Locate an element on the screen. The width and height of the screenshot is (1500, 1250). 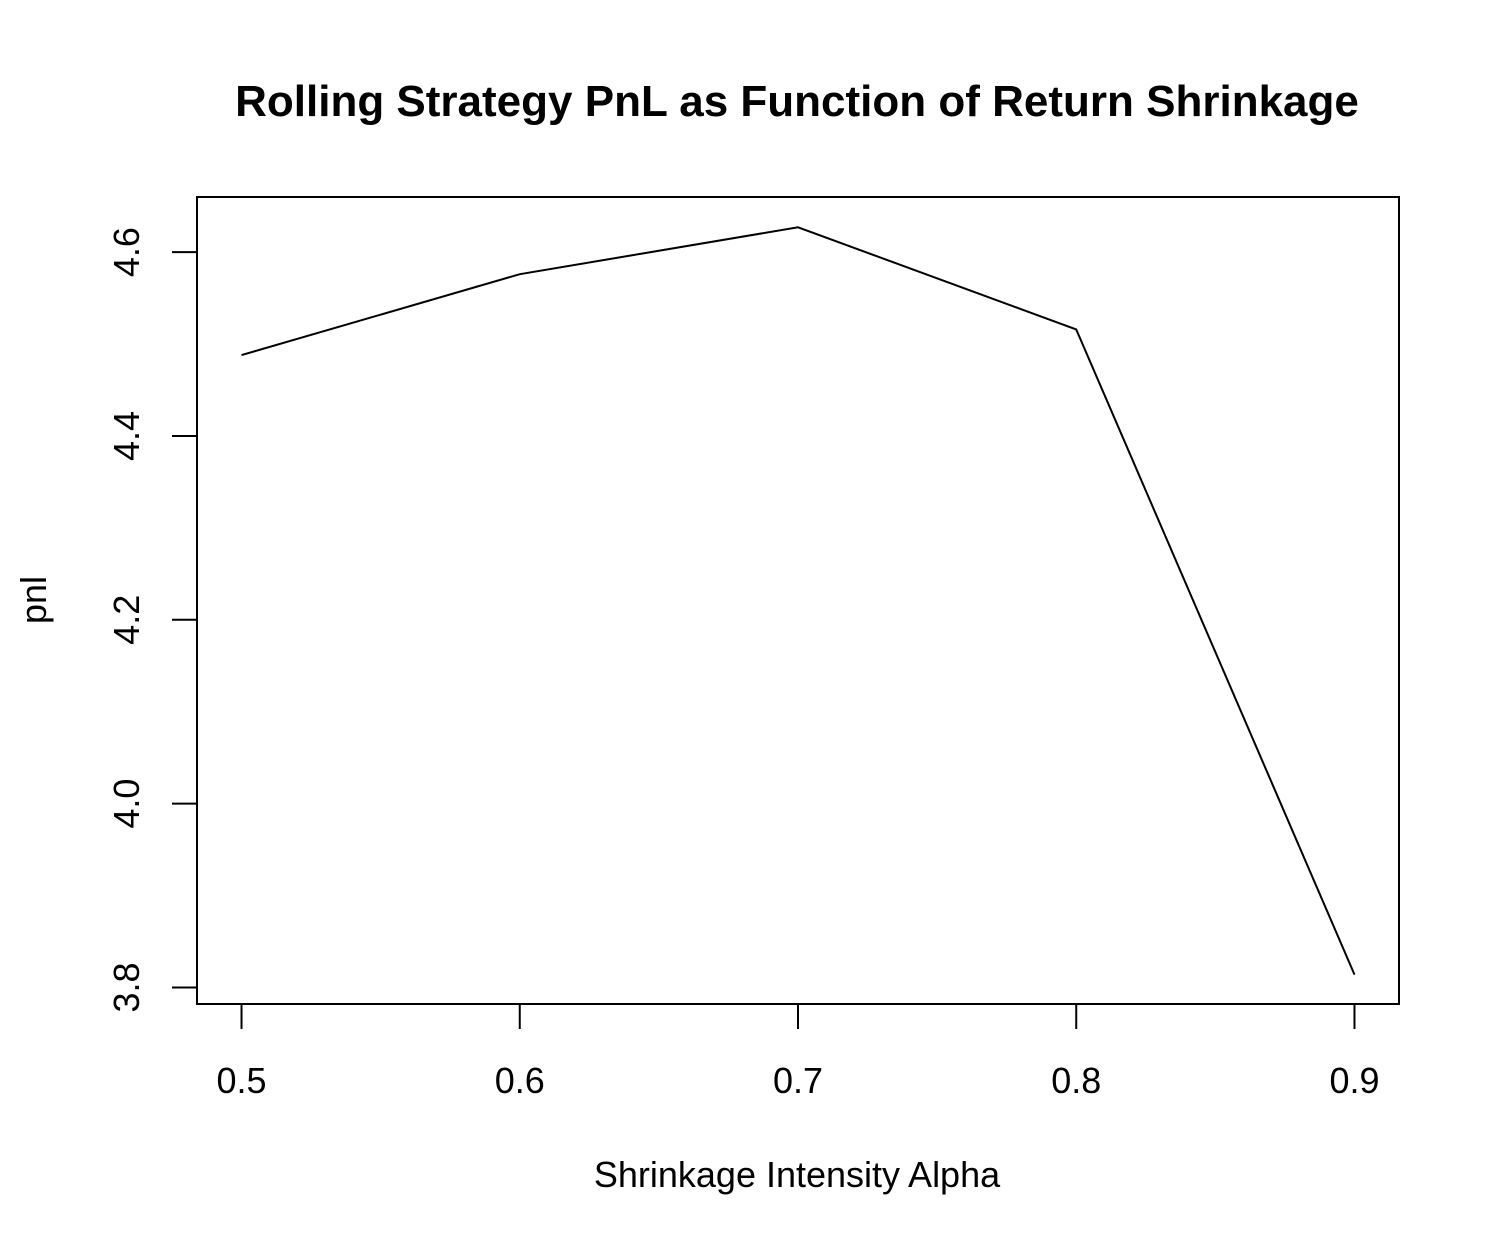
y-tick-label: 4.6 is located at coordinates (126, 252).